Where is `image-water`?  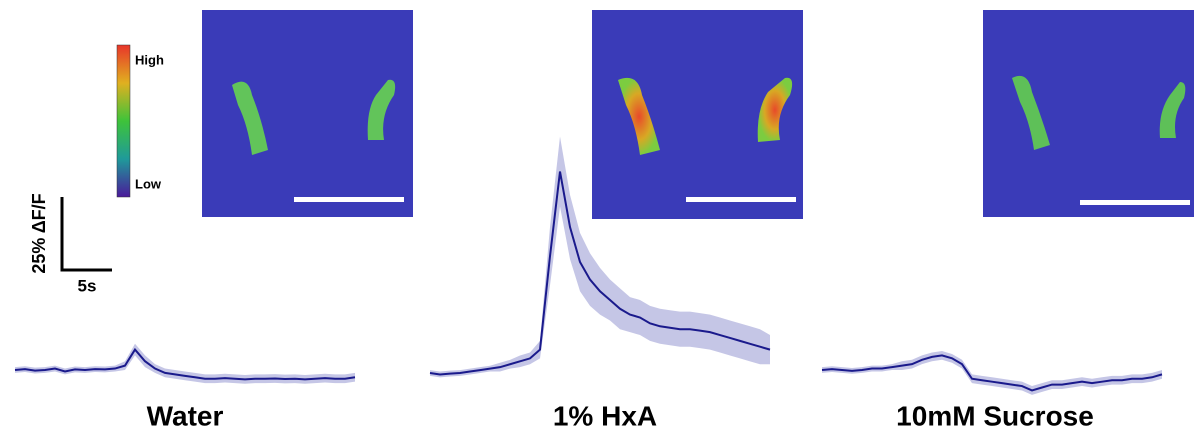
image-water is located at coordinates (307, 113).